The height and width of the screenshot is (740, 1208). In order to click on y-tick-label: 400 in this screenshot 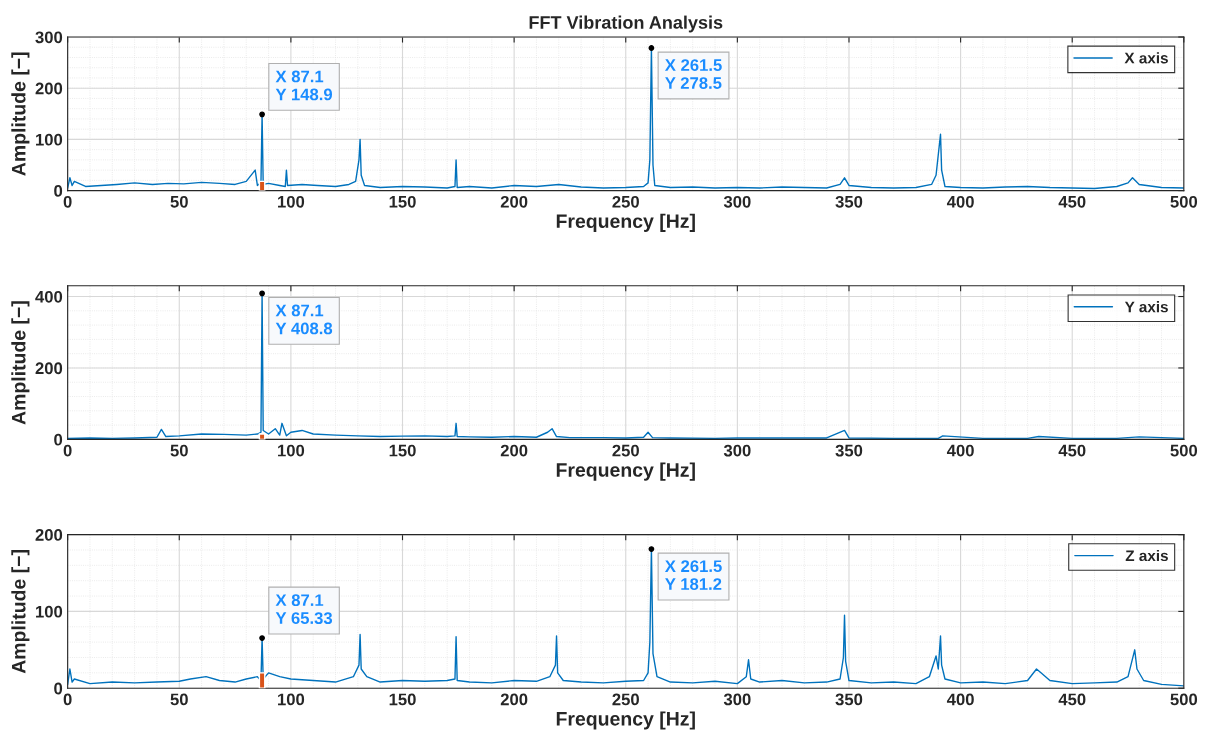, I will do `click(49, 296)`.